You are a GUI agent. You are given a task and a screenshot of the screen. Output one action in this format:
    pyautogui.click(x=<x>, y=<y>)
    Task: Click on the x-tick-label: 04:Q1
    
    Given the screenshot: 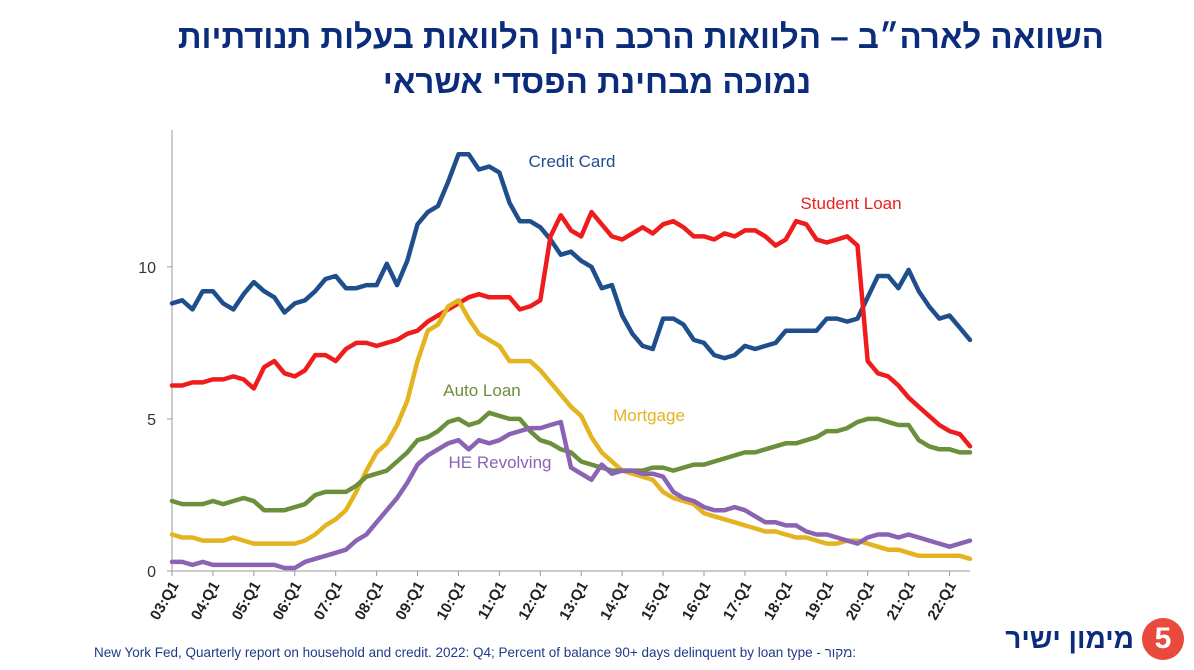 What is the action you would take?
    pyautogui.click(x=206, y=601)
    